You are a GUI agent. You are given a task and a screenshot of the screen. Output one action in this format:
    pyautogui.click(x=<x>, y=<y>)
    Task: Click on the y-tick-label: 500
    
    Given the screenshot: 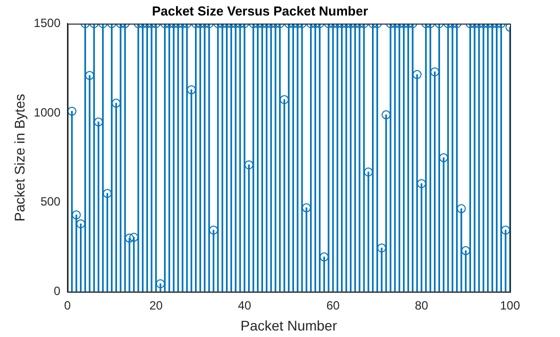 What is the action you would take?
    pyautogui.click(x=50, y=201)
    